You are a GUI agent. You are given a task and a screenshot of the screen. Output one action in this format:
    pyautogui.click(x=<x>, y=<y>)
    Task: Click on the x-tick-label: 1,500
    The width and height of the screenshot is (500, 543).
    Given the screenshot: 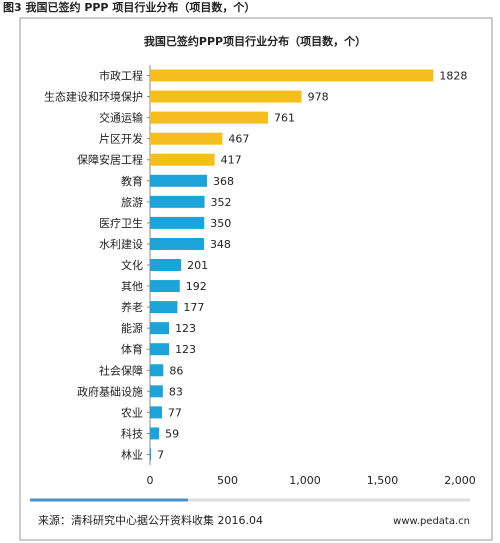 What is the action you would take?
    pyautogui.click(x=383, y=480)
    